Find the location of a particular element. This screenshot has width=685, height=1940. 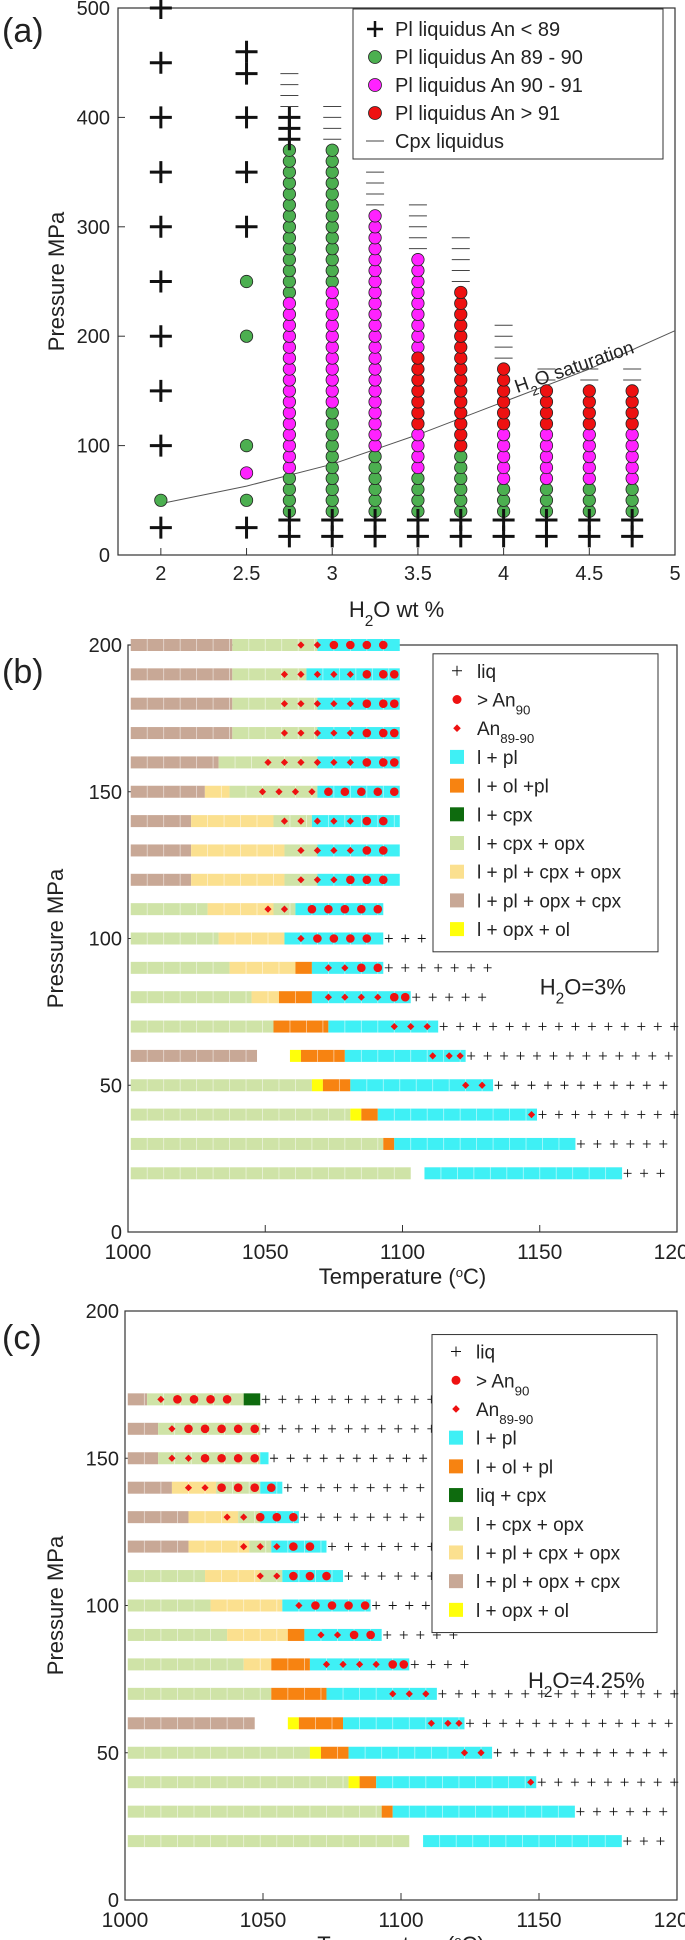

x-tick-label-c: 1000 is located at coordinates (125, 1920).